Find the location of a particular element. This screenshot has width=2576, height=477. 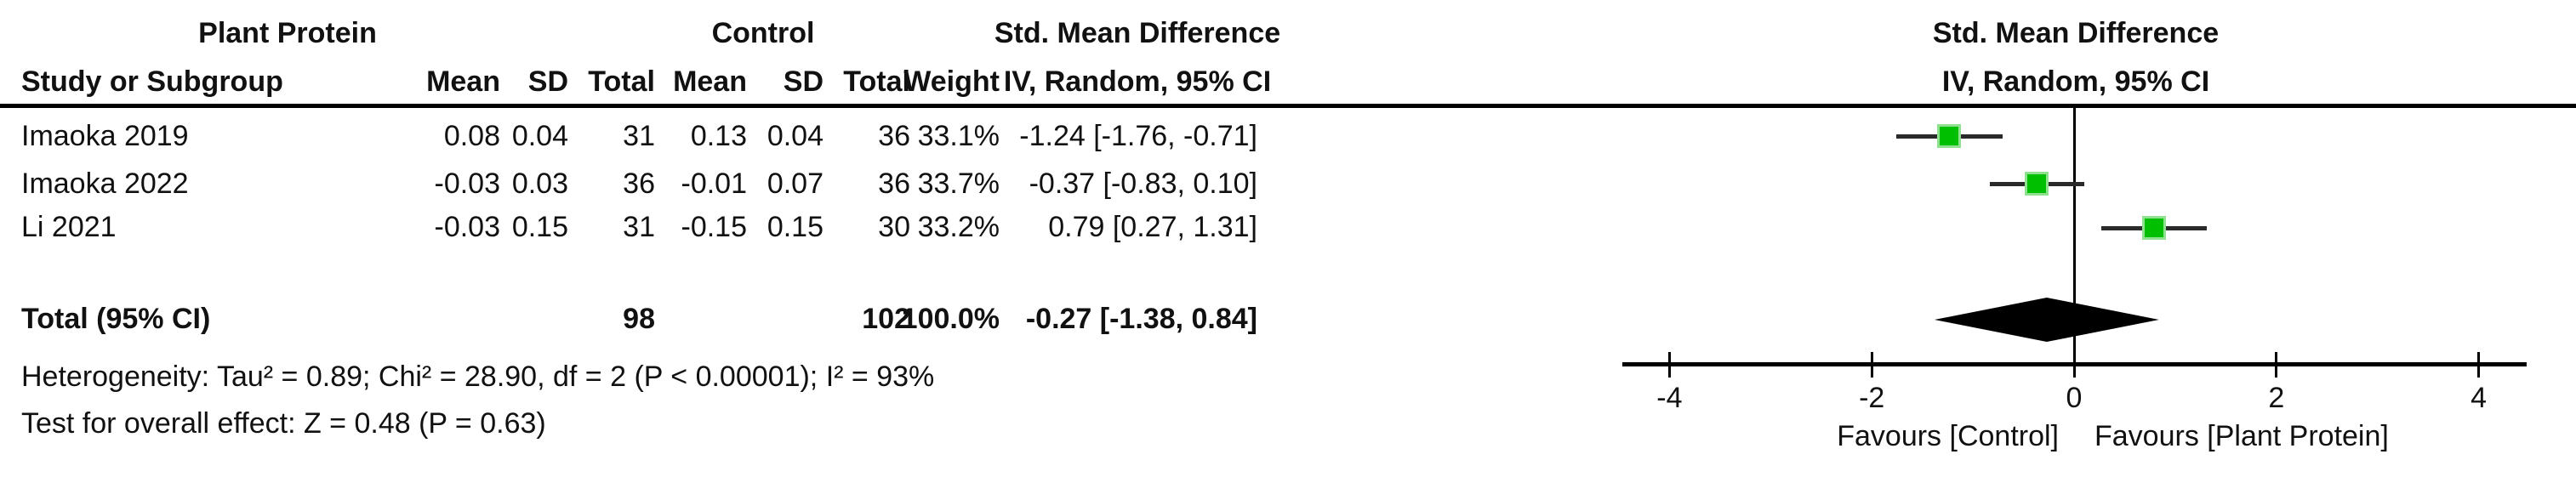

total-n-control: 102 is located at coordinates (886, 319).